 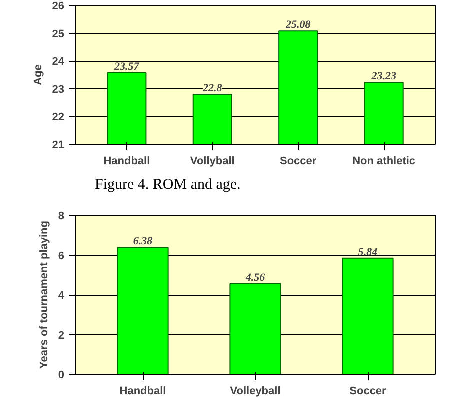 What do you see at coordinates (212, 88) in the screenshot?
I see `data-label: 22.8` at bounding box center [212, 88].